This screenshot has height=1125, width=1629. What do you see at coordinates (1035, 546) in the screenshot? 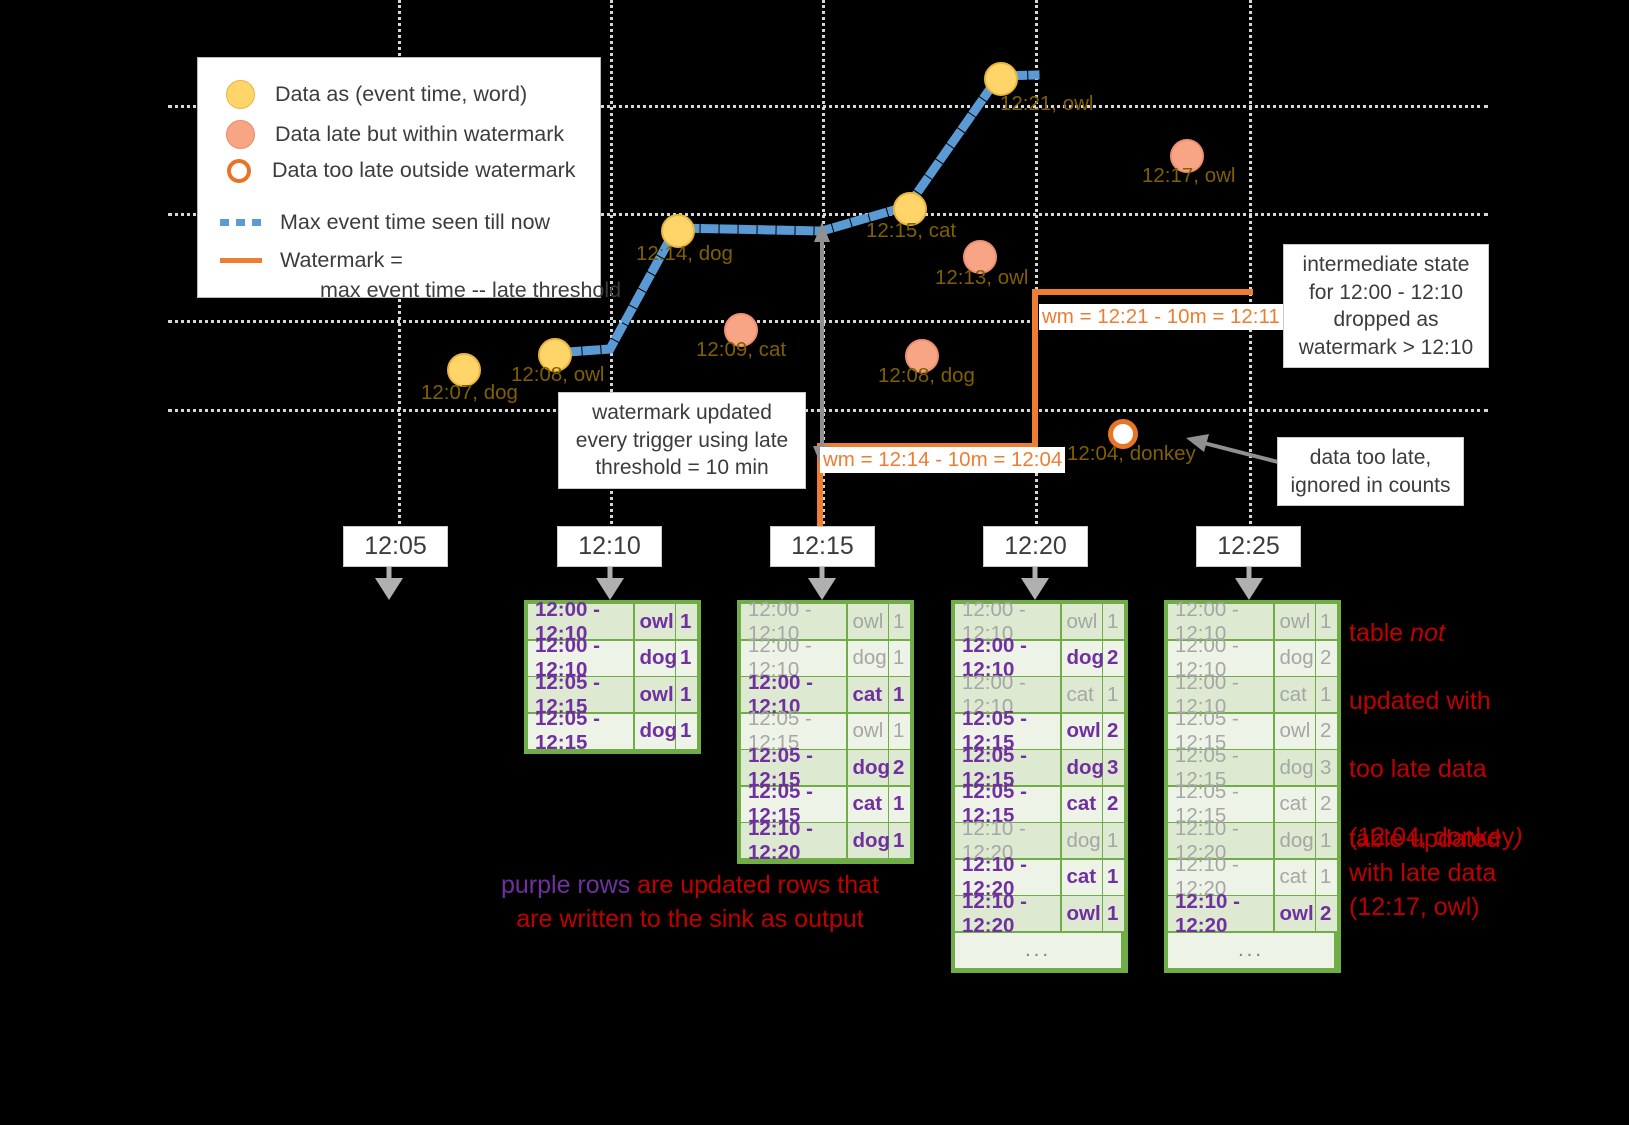
I see `trigger-time-1220: 12:20` at bounding box center [1035, 546].